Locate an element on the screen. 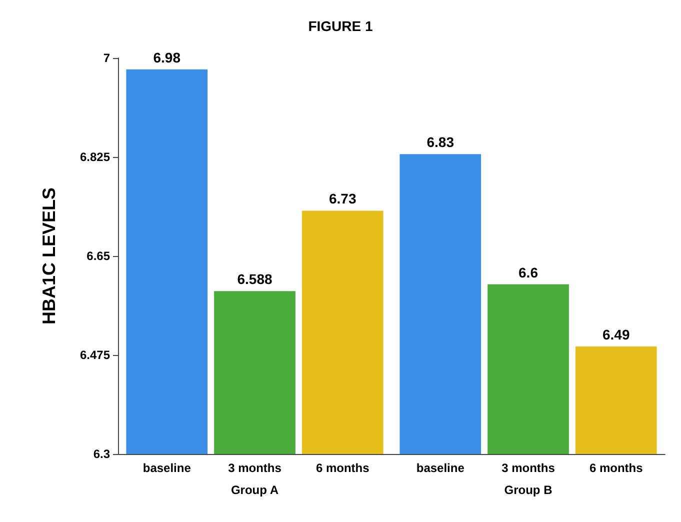 The image size is (681, 522). text: 3 months is located at coordinates (528, 468).